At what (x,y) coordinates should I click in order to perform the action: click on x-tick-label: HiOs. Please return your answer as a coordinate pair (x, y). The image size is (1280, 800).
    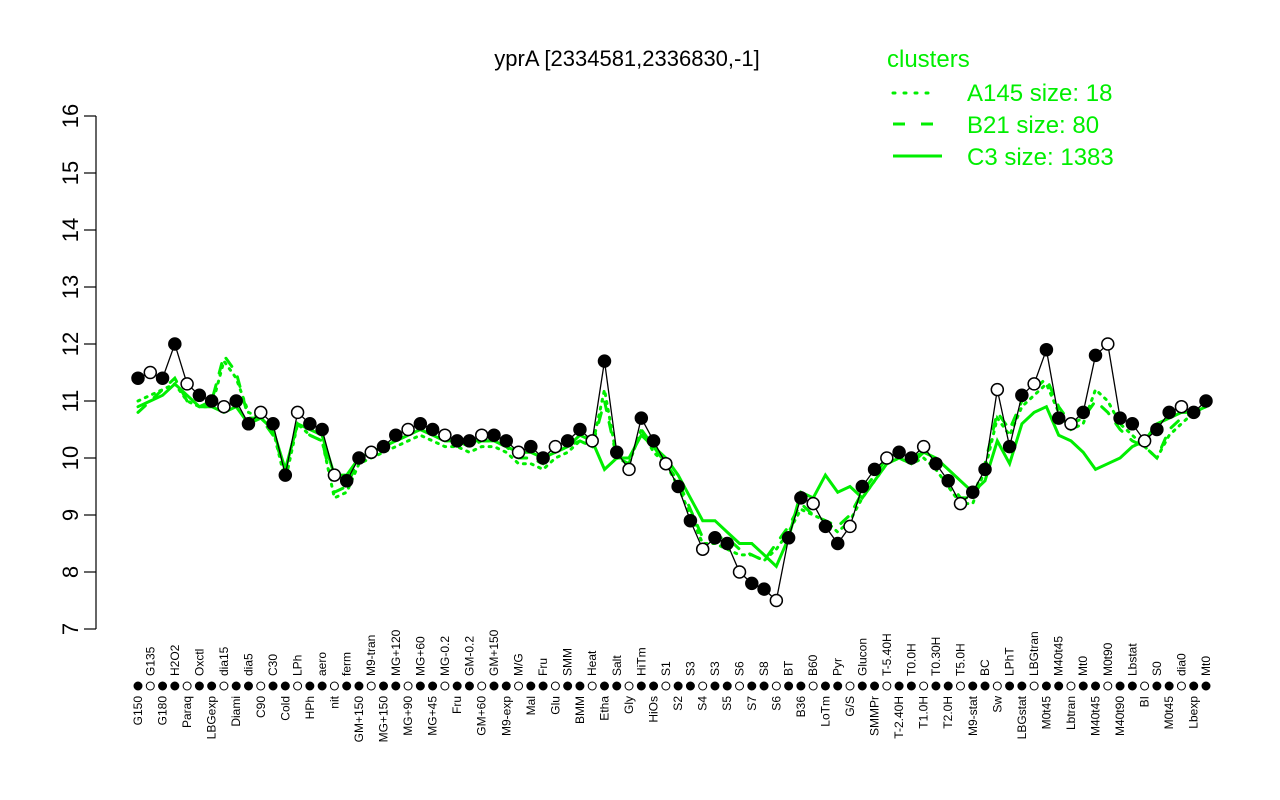
    Looking at the image, I should click on (654, 709).